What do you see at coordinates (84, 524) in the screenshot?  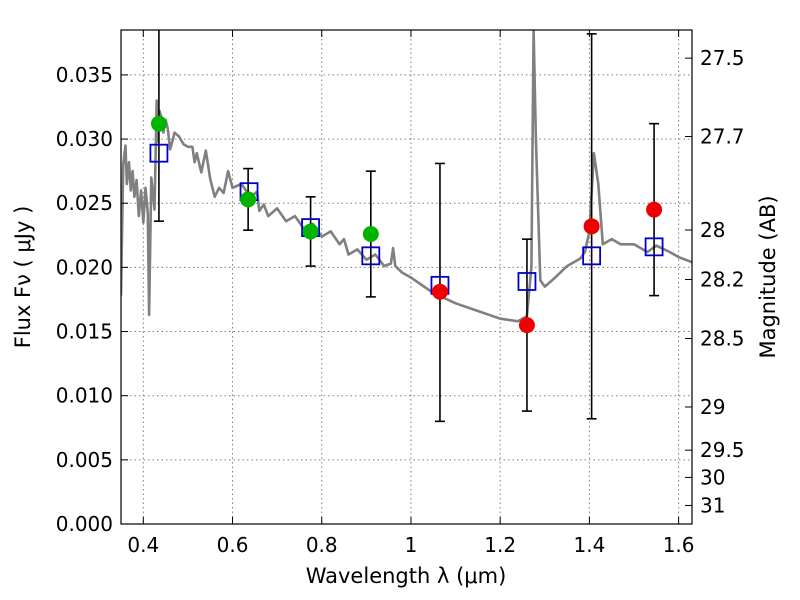 I see `y-tick-label: 0.000` at bounding box center [84, 524].